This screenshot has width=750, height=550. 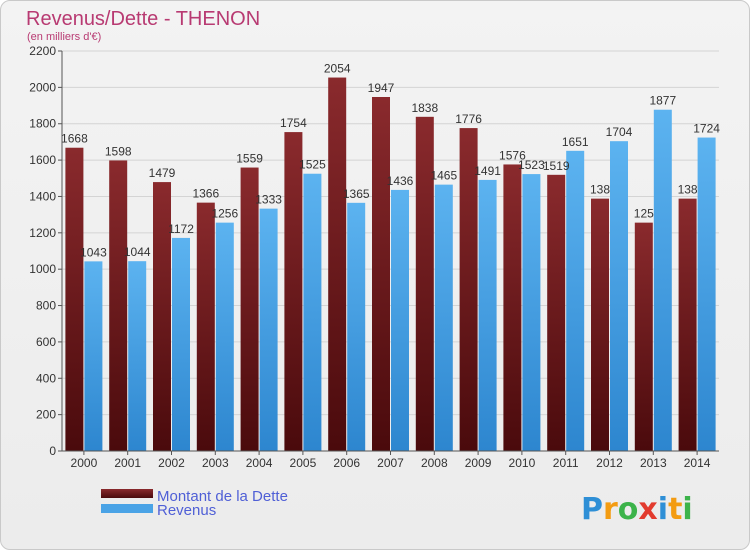 I want to click on chart-title: Revenus/Dette - THENON, so click(x=143, y=19).